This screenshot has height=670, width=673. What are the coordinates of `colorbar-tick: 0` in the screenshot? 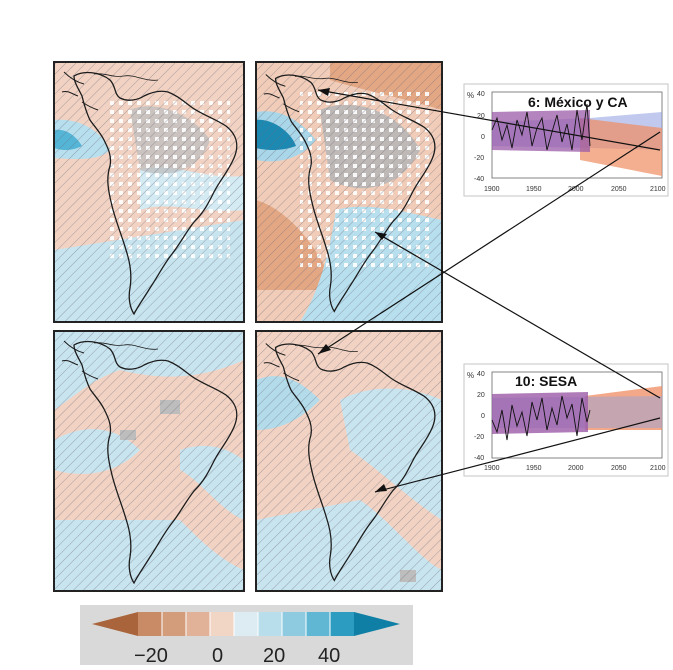 It's located at (217, 656).